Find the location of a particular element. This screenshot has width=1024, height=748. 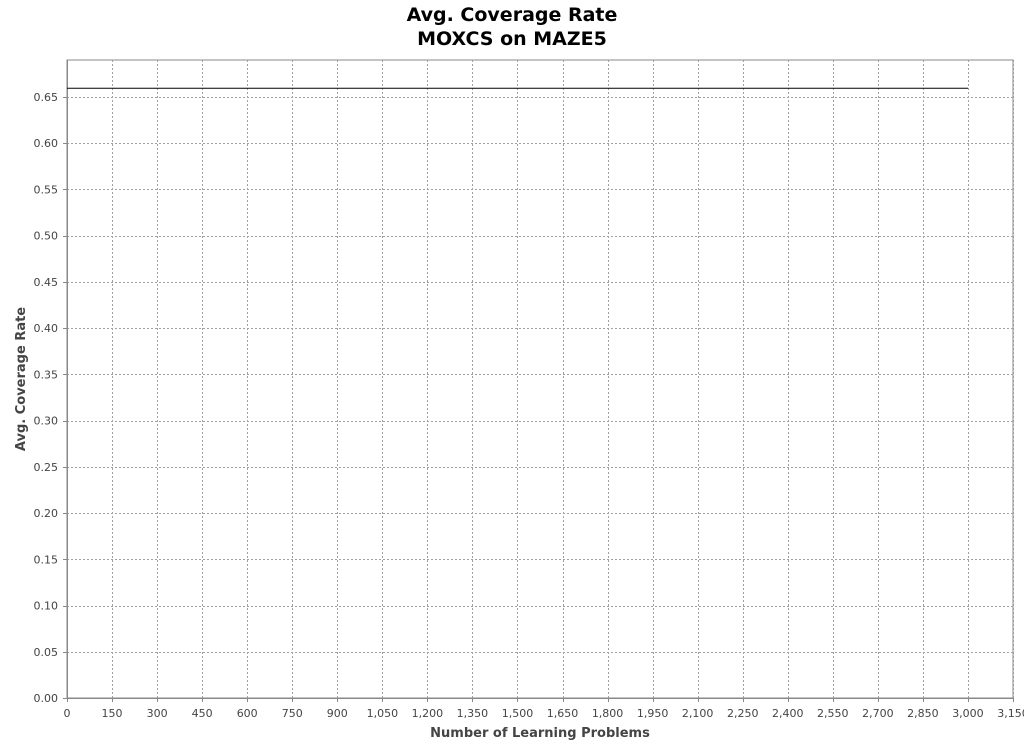

y-tick-label: 0.40 is located at coordinates (46, 328).